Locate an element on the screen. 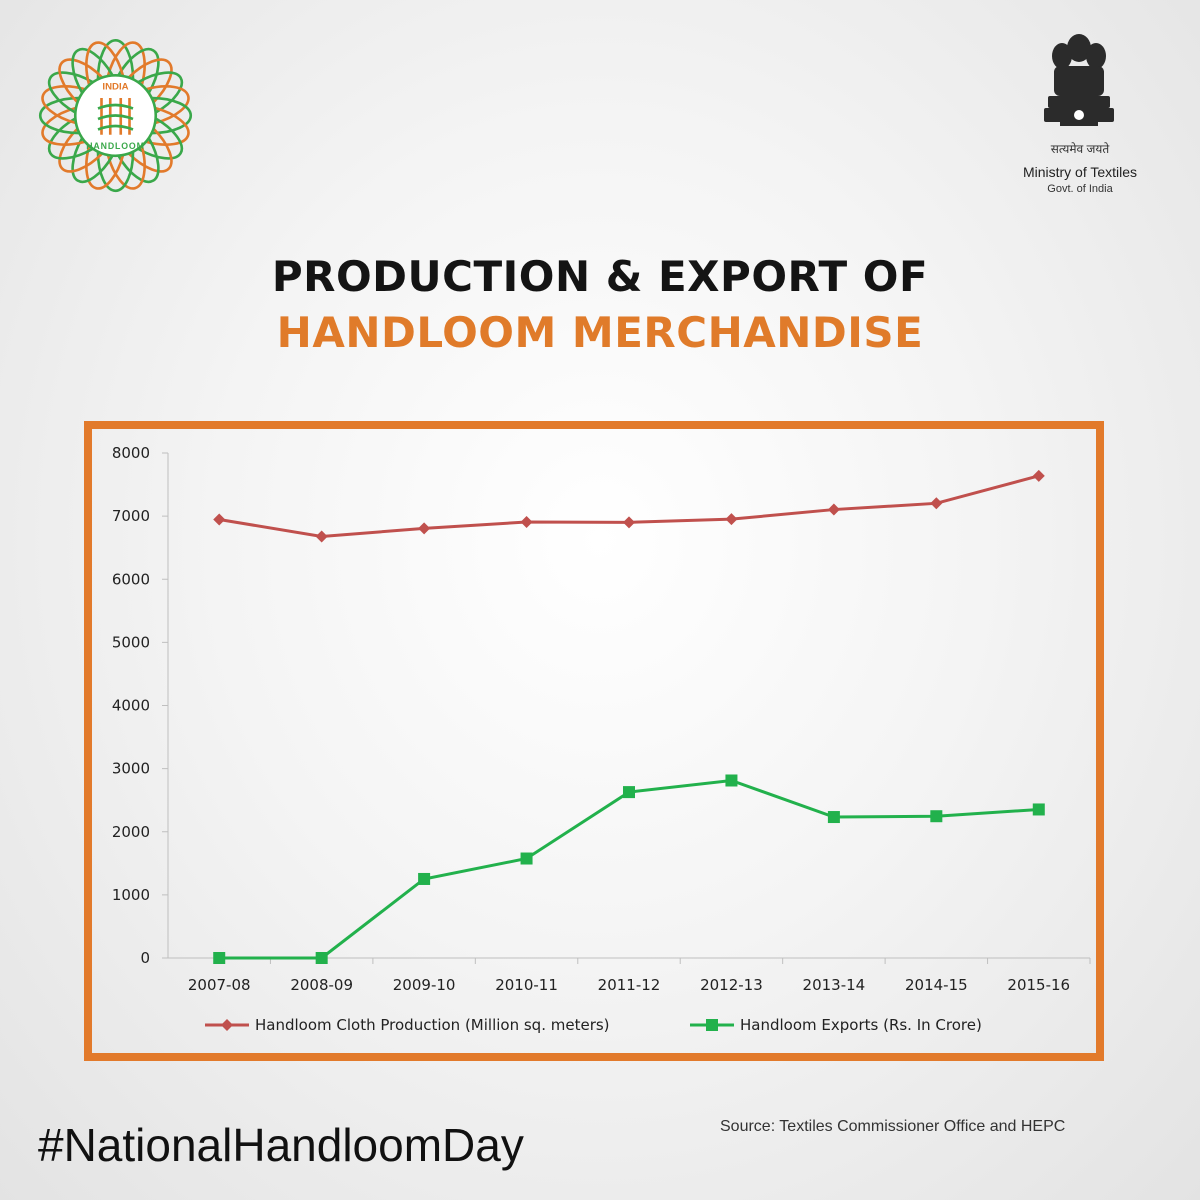 This screenshot has height=1200, width=1200. x-tick-label: 2008-09 is located at coordinates (321, 985).